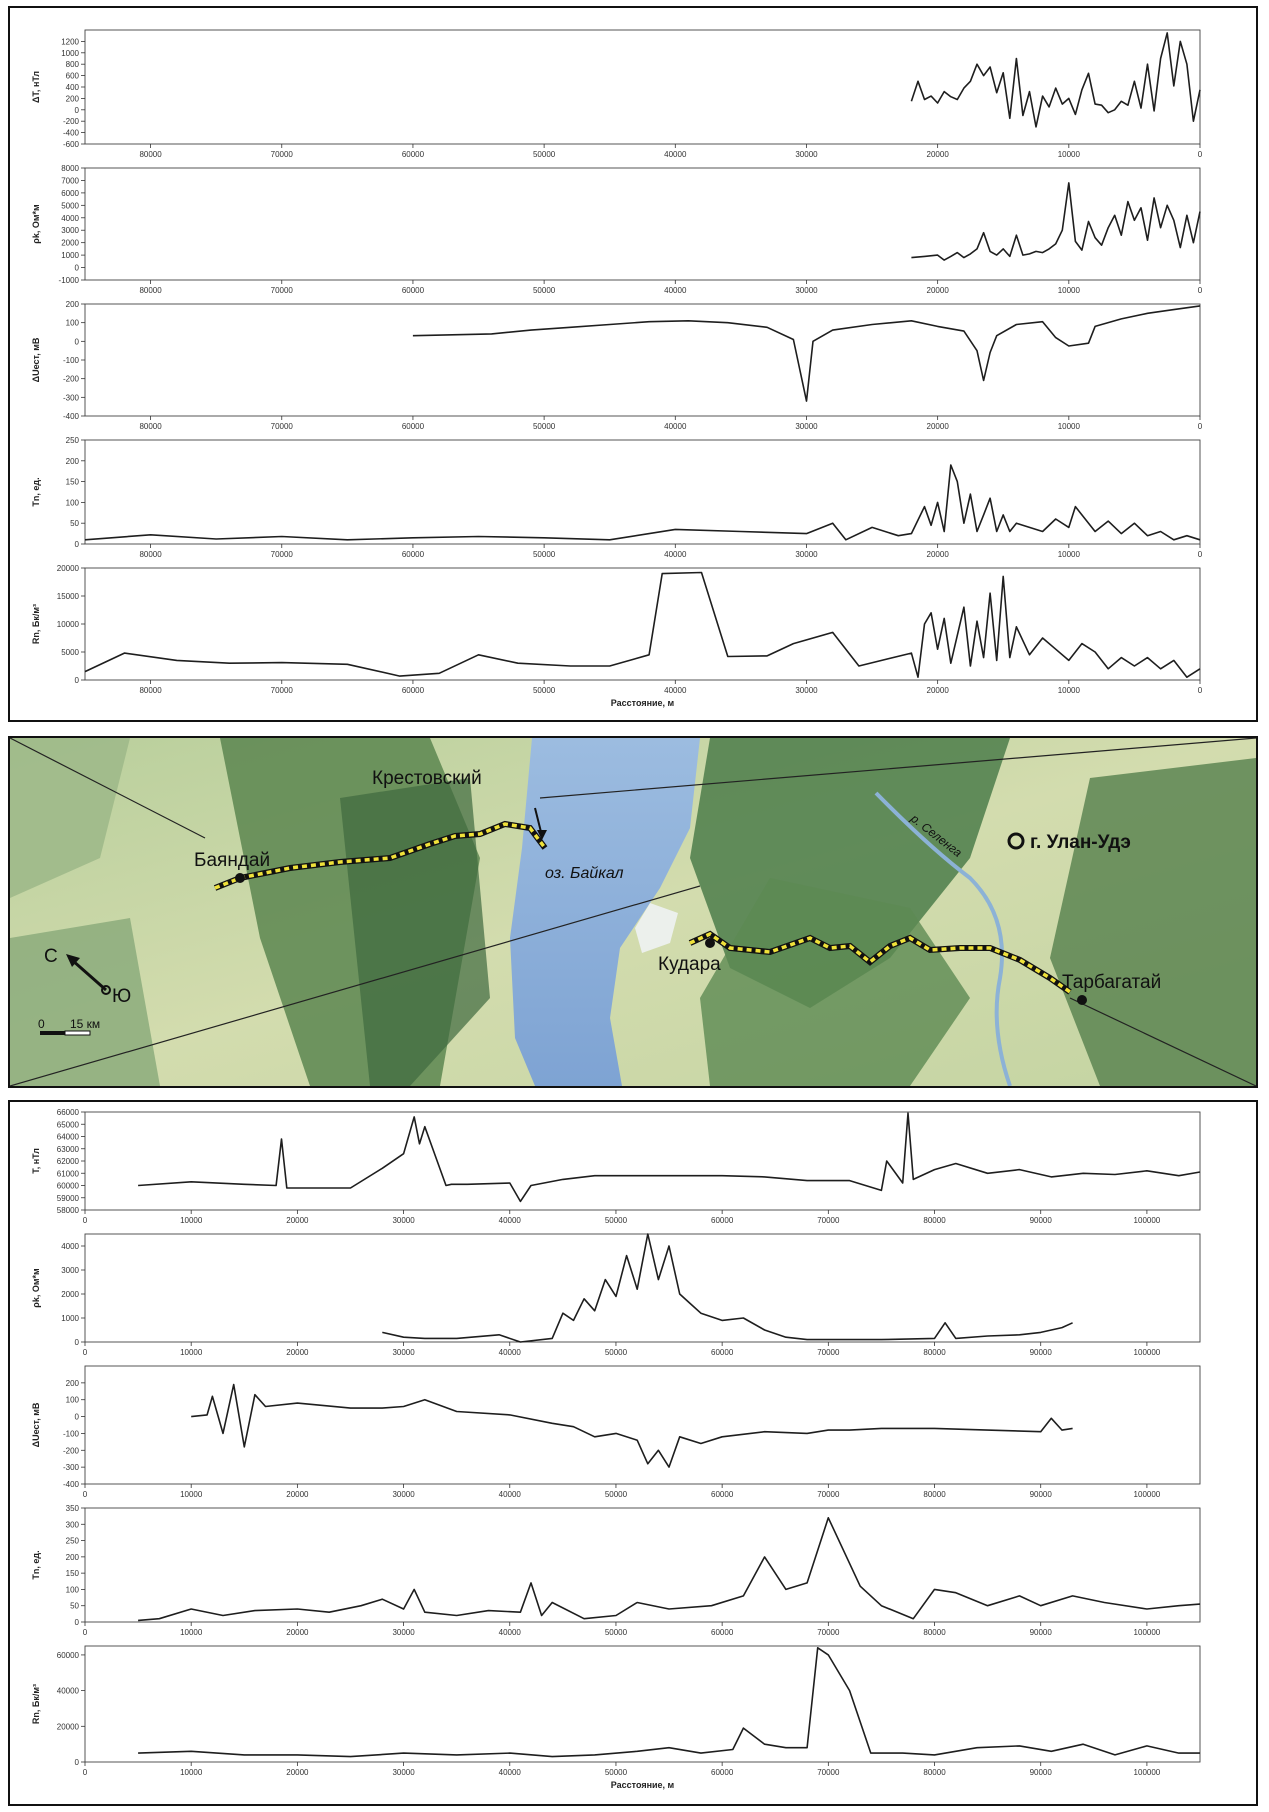 This screenshot has width=1269, height=1812. I want to click on x-tick-label: 80000, so click(934, 1772).